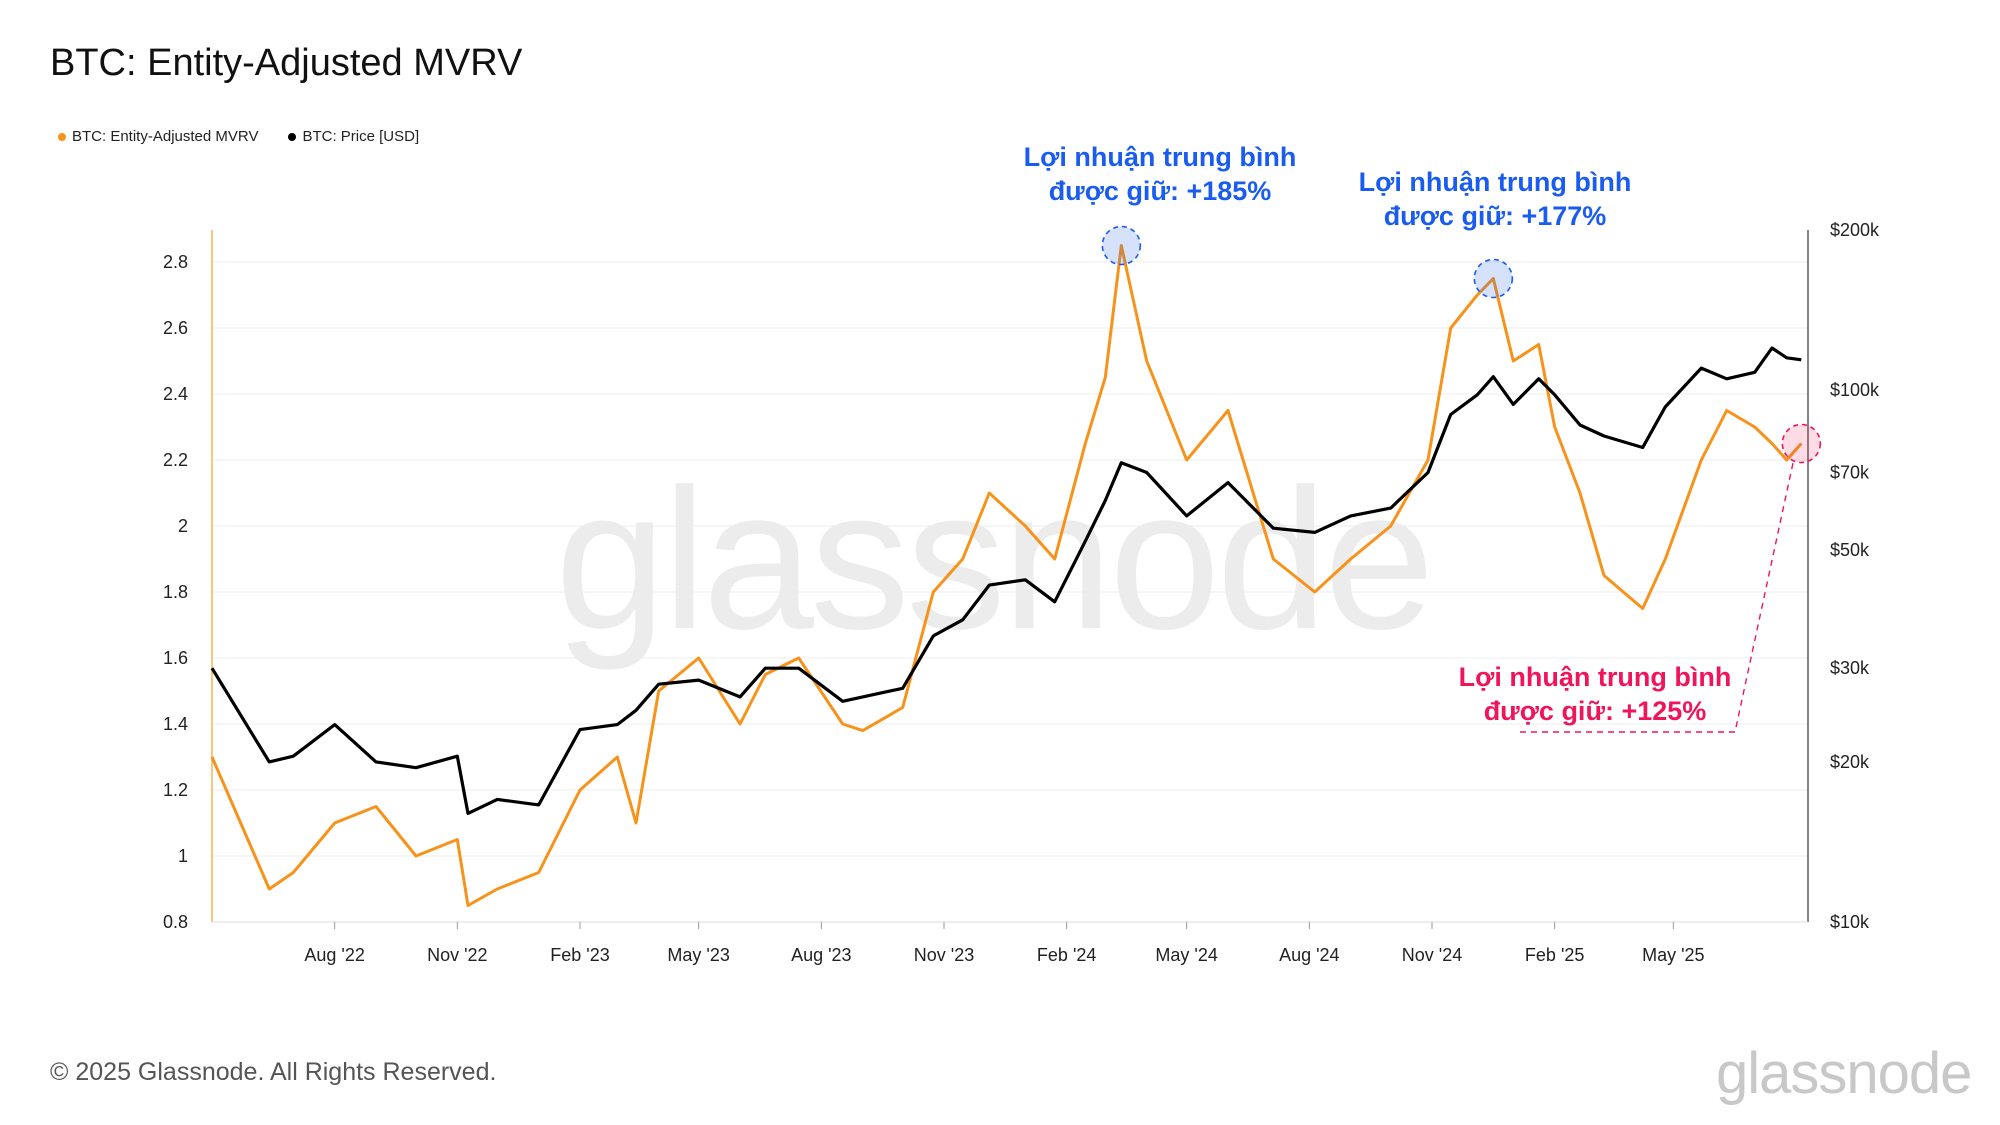 The image size is (2000, 1125). What do you see at coordinates (1495, 199) in the screenshot?
I see `annotation-peak-2: Lợi nhuận trung bình được giữ: +177%` at bounding box center [1495, 199].